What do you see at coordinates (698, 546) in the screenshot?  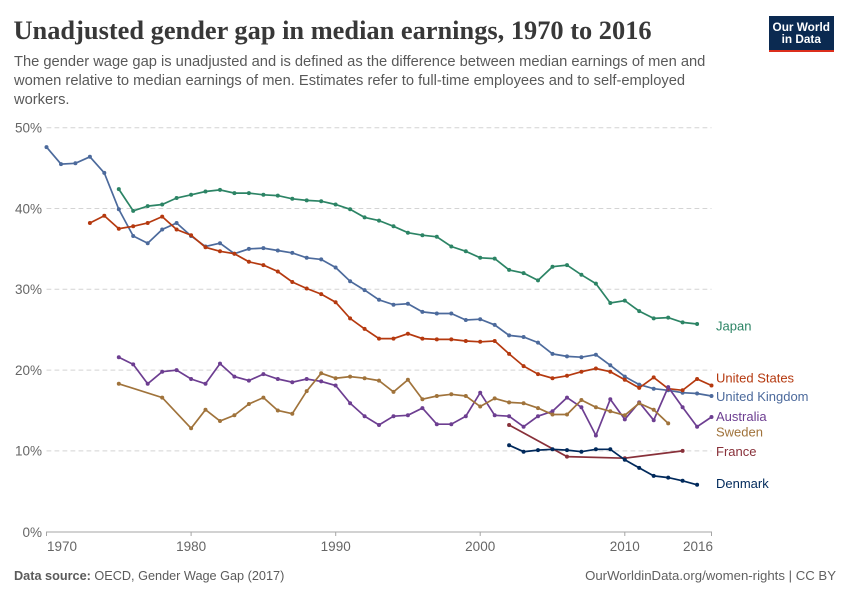 I see `svg-text: 2016` at bounding box center [698, 546].